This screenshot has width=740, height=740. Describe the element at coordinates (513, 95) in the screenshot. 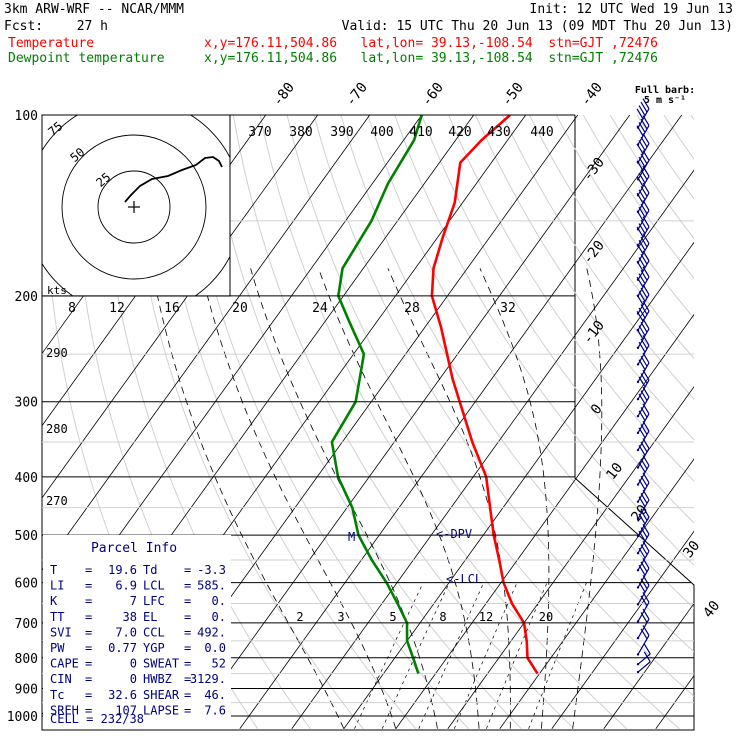

I see `isotherm-label: -50` at that location.